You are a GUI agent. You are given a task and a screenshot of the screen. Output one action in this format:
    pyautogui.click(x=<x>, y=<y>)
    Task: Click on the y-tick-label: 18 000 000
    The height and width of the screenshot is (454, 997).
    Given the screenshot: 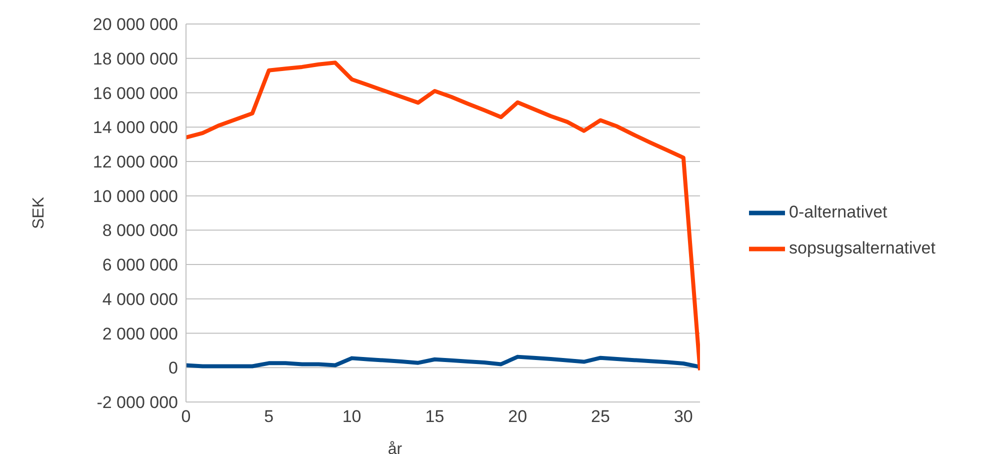 What is the action you would take?
    pyautogui.click(x=135, y=58)
    